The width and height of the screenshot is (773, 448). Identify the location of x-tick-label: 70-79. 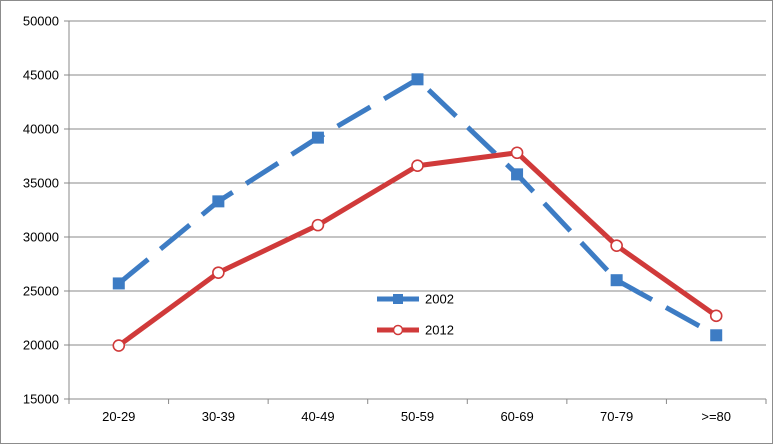
(616, 416).